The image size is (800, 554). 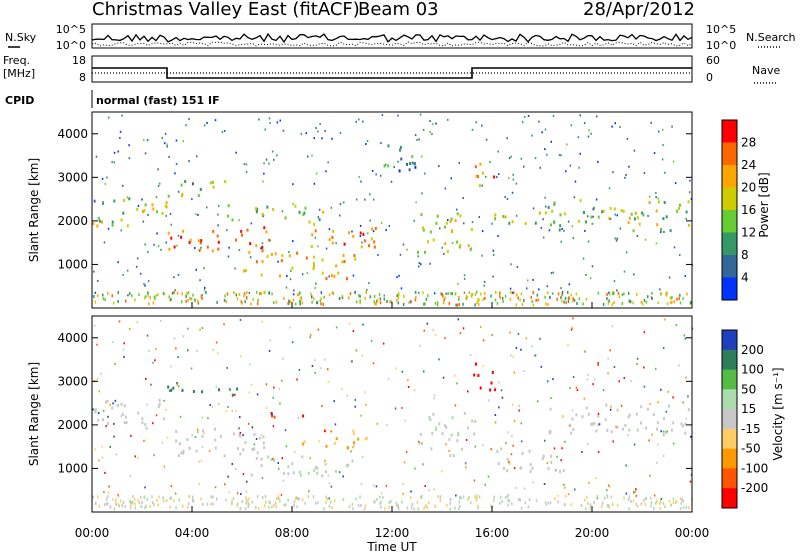 I want to click on frequency-panel: Freq. [MHz] 18 8 60 0 Nave, so click(x=391, y=69).